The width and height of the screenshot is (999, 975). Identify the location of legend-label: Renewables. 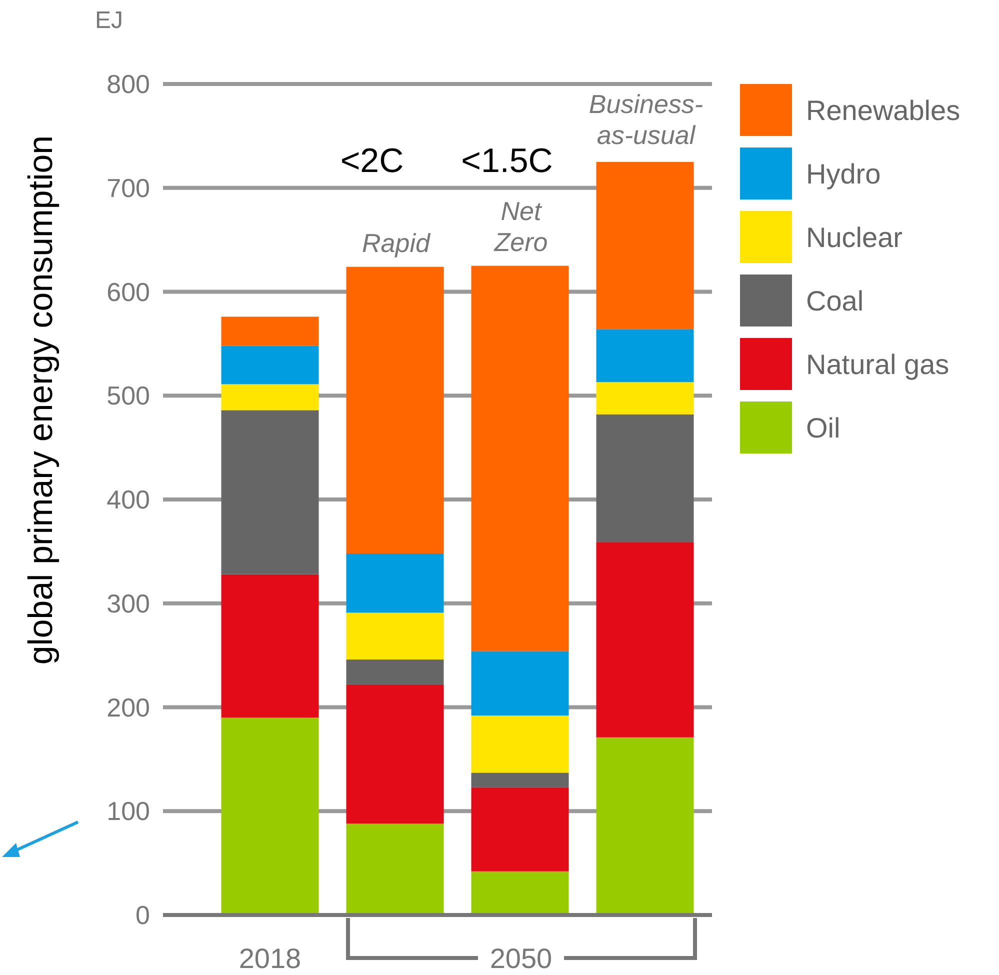
(883, 110).